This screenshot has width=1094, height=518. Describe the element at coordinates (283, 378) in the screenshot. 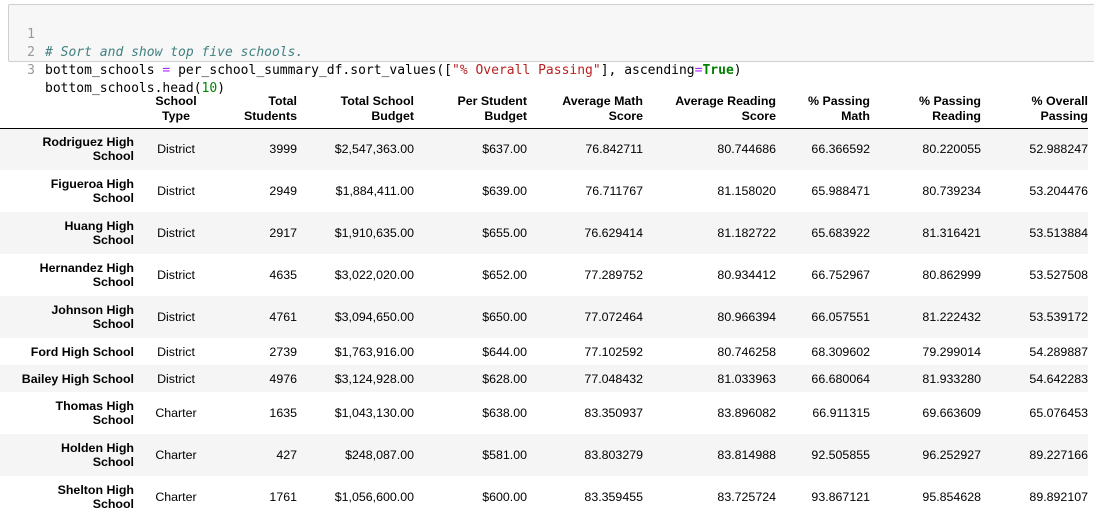

I see `table-cell: 4976` at that location.